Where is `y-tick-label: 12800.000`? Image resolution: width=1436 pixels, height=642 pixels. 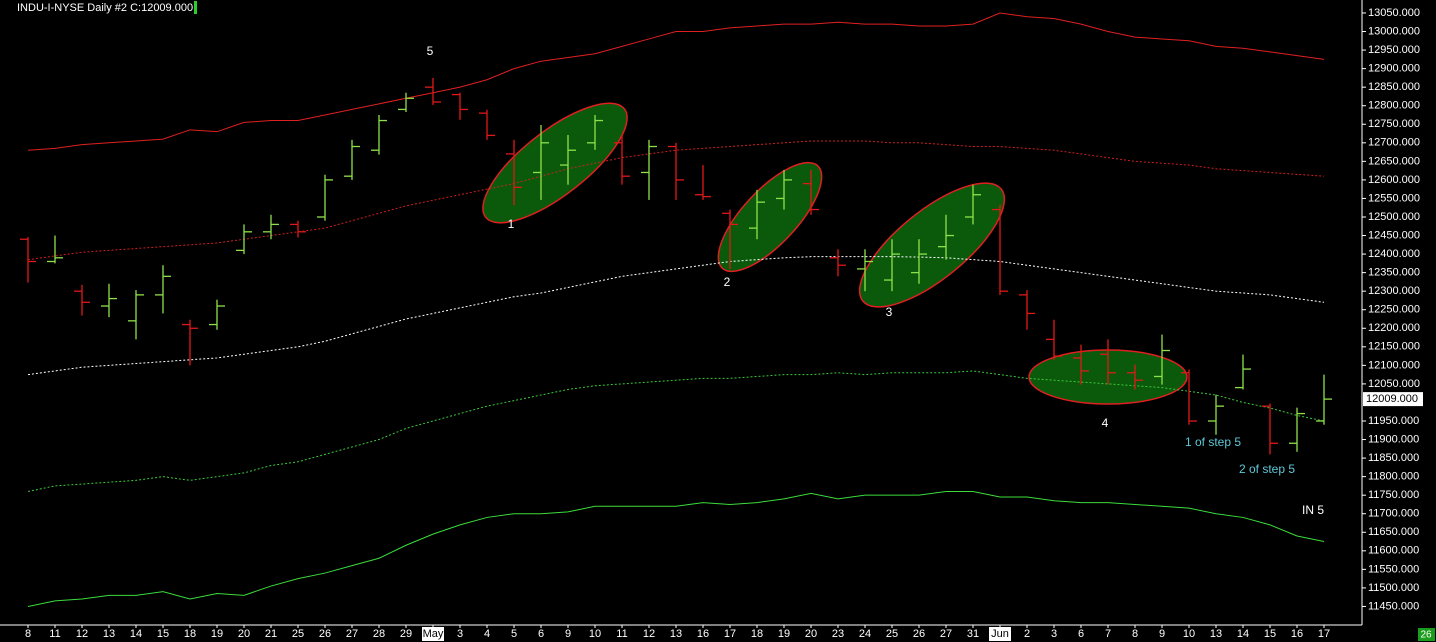 y-tick-label: 12800.000 is located at coordinates (1394, 106).